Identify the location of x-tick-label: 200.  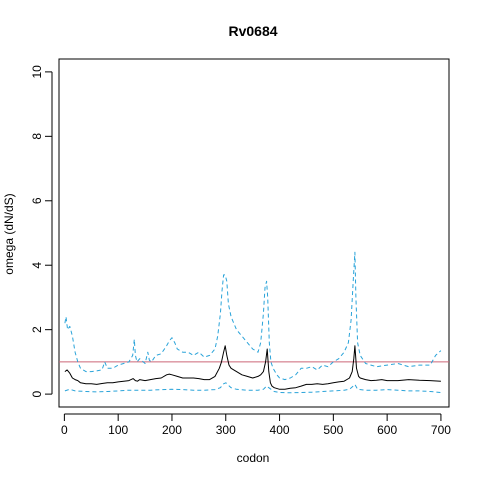
(172, 430).